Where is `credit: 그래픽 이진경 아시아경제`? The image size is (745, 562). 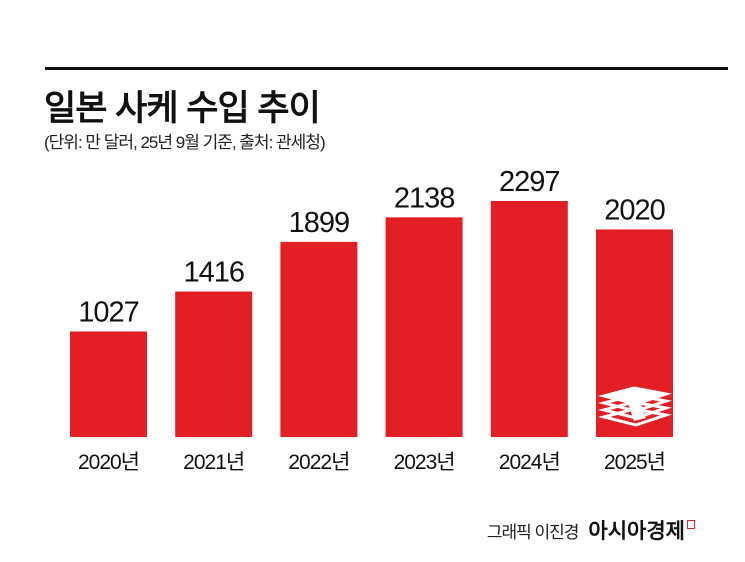
credit: 그래픽 이진경 아시아경제 is located at coordinates (591, 530).